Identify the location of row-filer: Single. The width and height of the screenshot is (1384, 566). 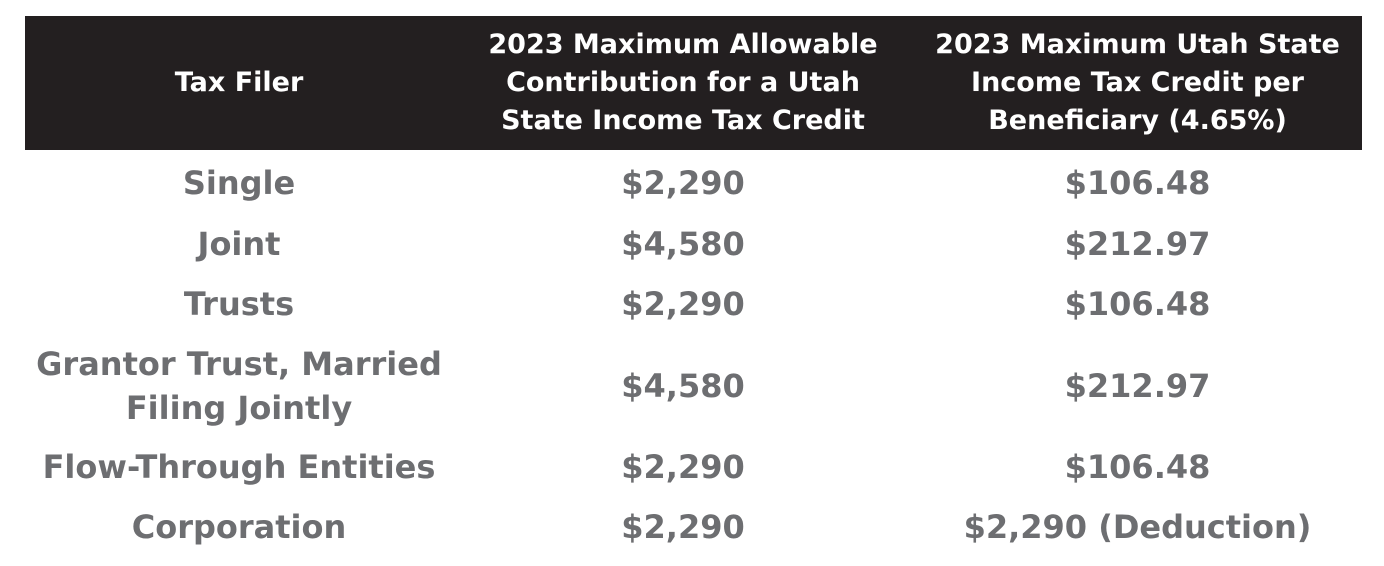
(239, 183).